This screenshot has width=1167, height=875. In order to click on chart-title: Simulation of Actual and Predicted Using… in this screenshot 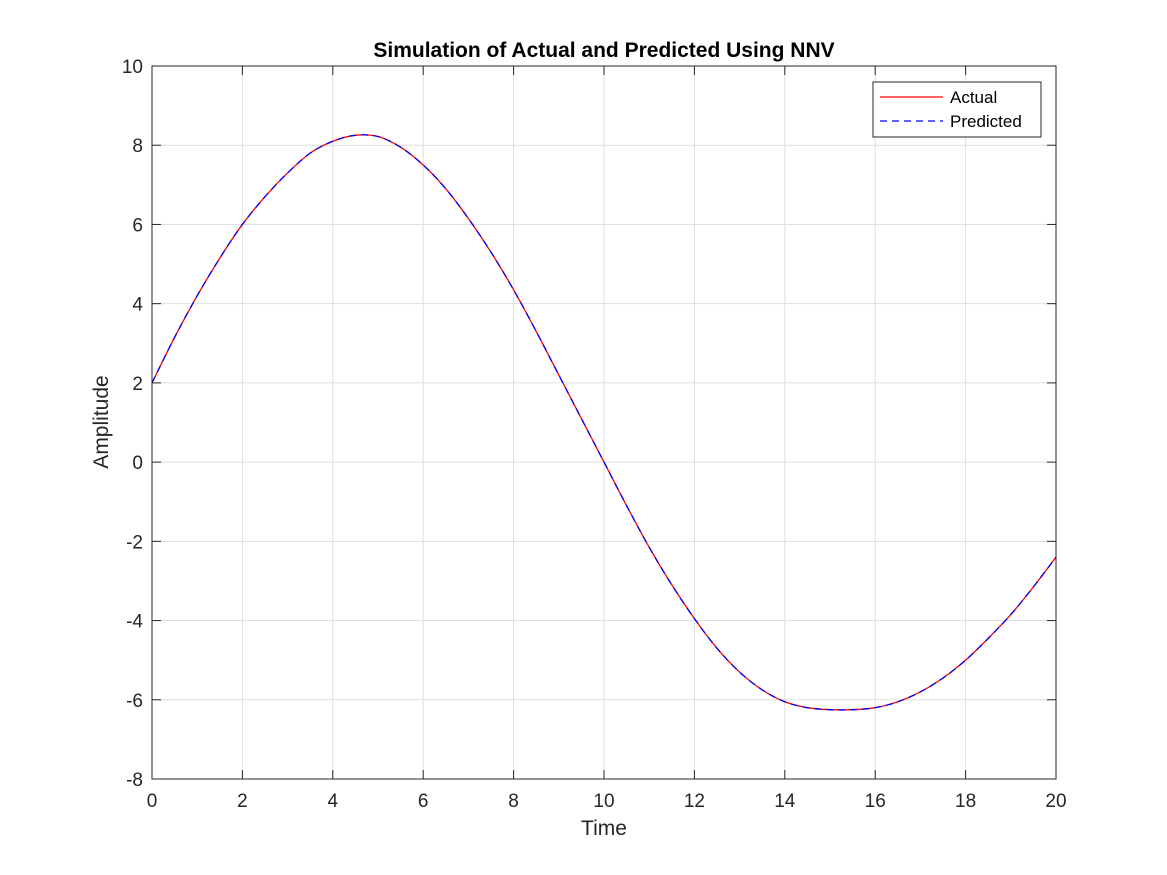, I will do `click(603, 50)`.